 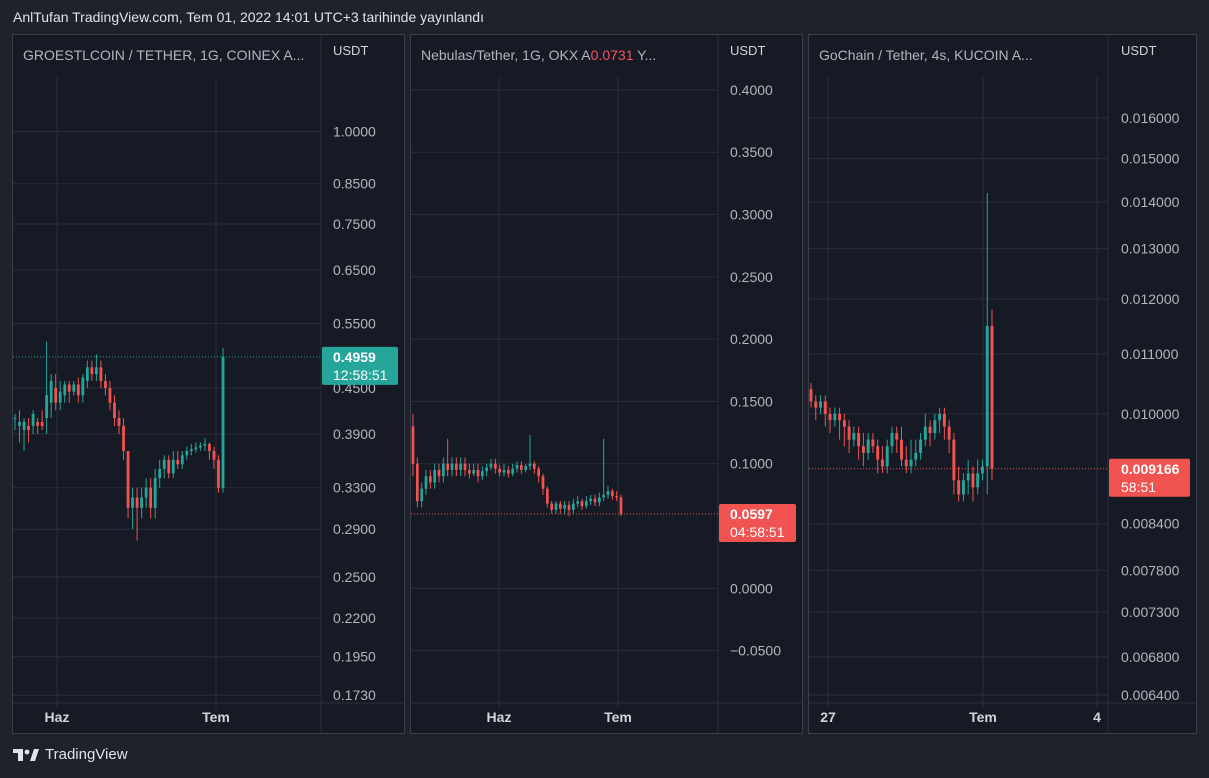 What do you see at coordinates (751, 339) in the screenshot?
I see `y-tick-label: 0.2000` at bounding box center [751, 339].